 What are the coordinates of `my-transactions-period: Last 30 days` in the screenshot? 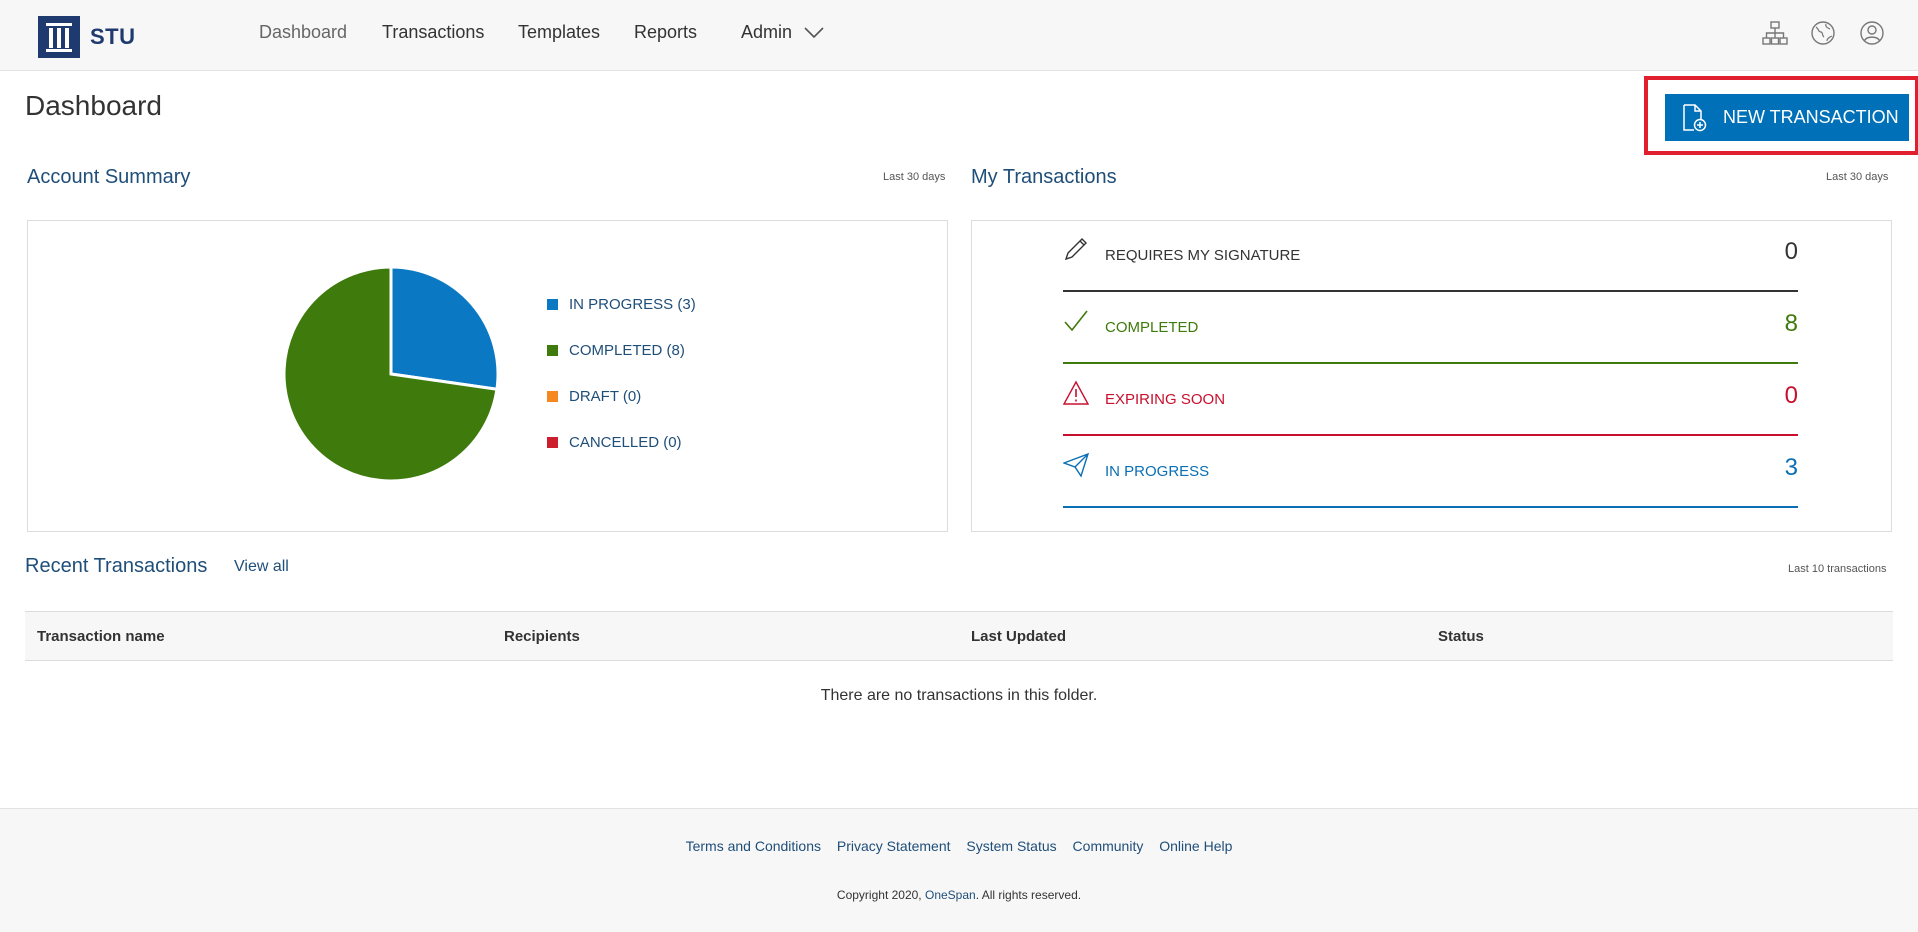 It's located at (1857, 177).